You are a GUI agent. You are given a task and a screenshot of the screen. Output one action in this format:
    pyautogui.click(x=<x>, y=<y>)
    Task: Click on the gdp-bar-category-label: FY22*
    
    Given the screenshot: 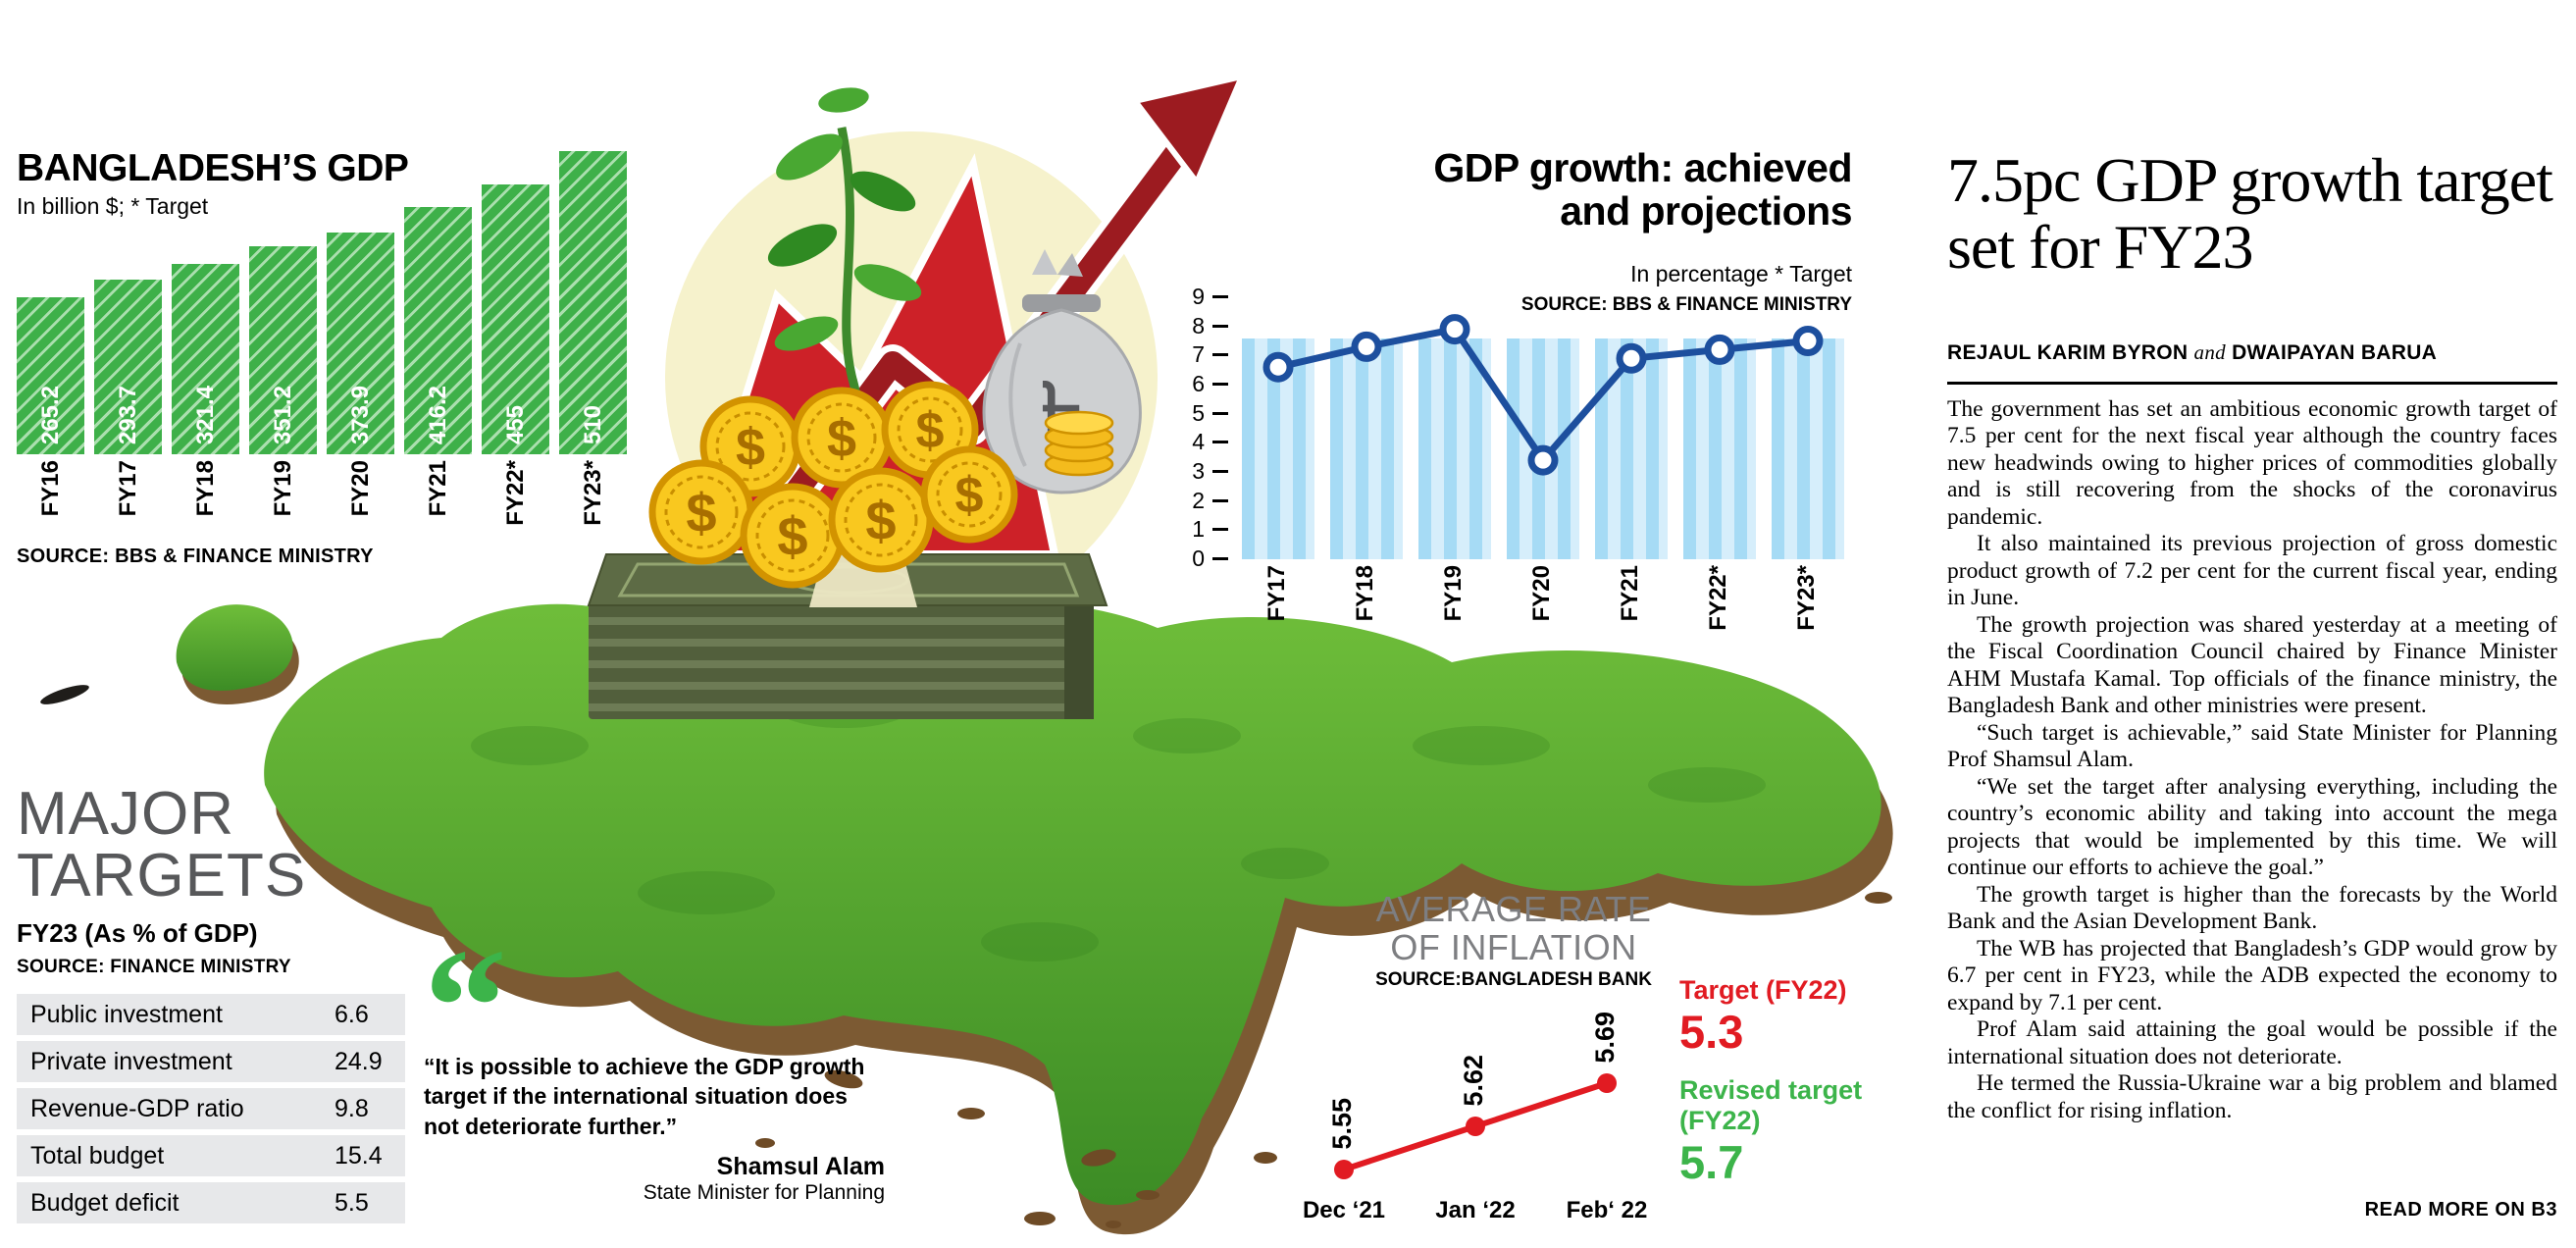 What is the action you would take?
    pyautogui.click(x=515, y=493)
    